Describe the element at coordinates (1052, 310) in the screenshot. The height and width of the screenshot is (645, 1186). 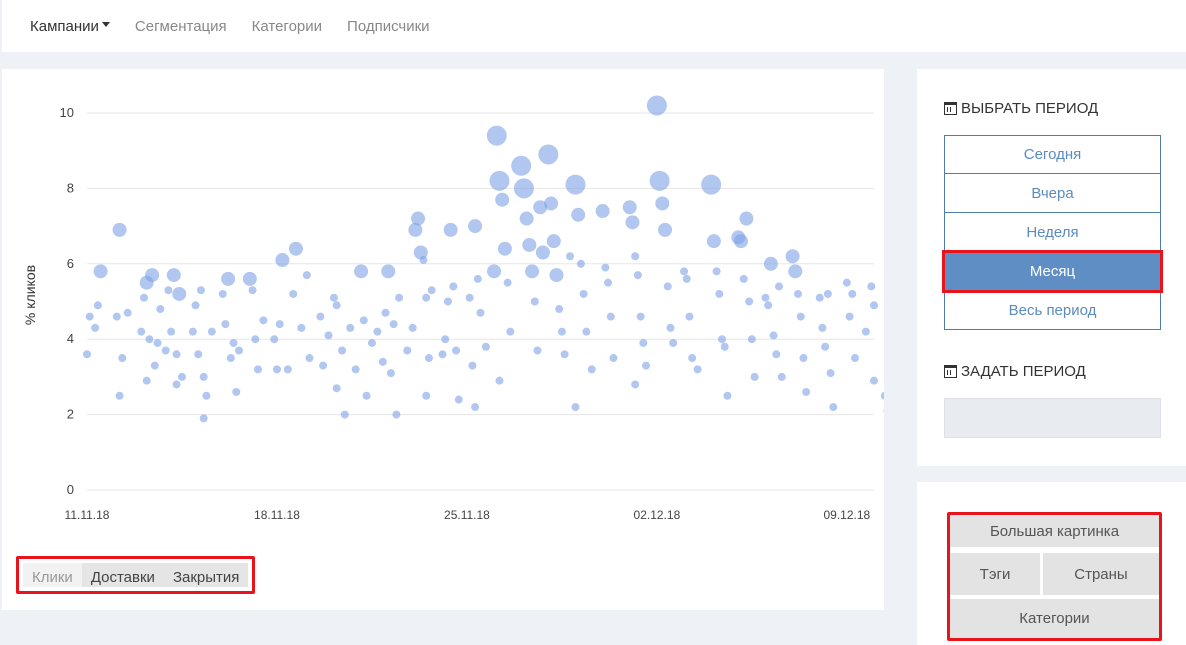
I see `period-all: Весь период` at that location.